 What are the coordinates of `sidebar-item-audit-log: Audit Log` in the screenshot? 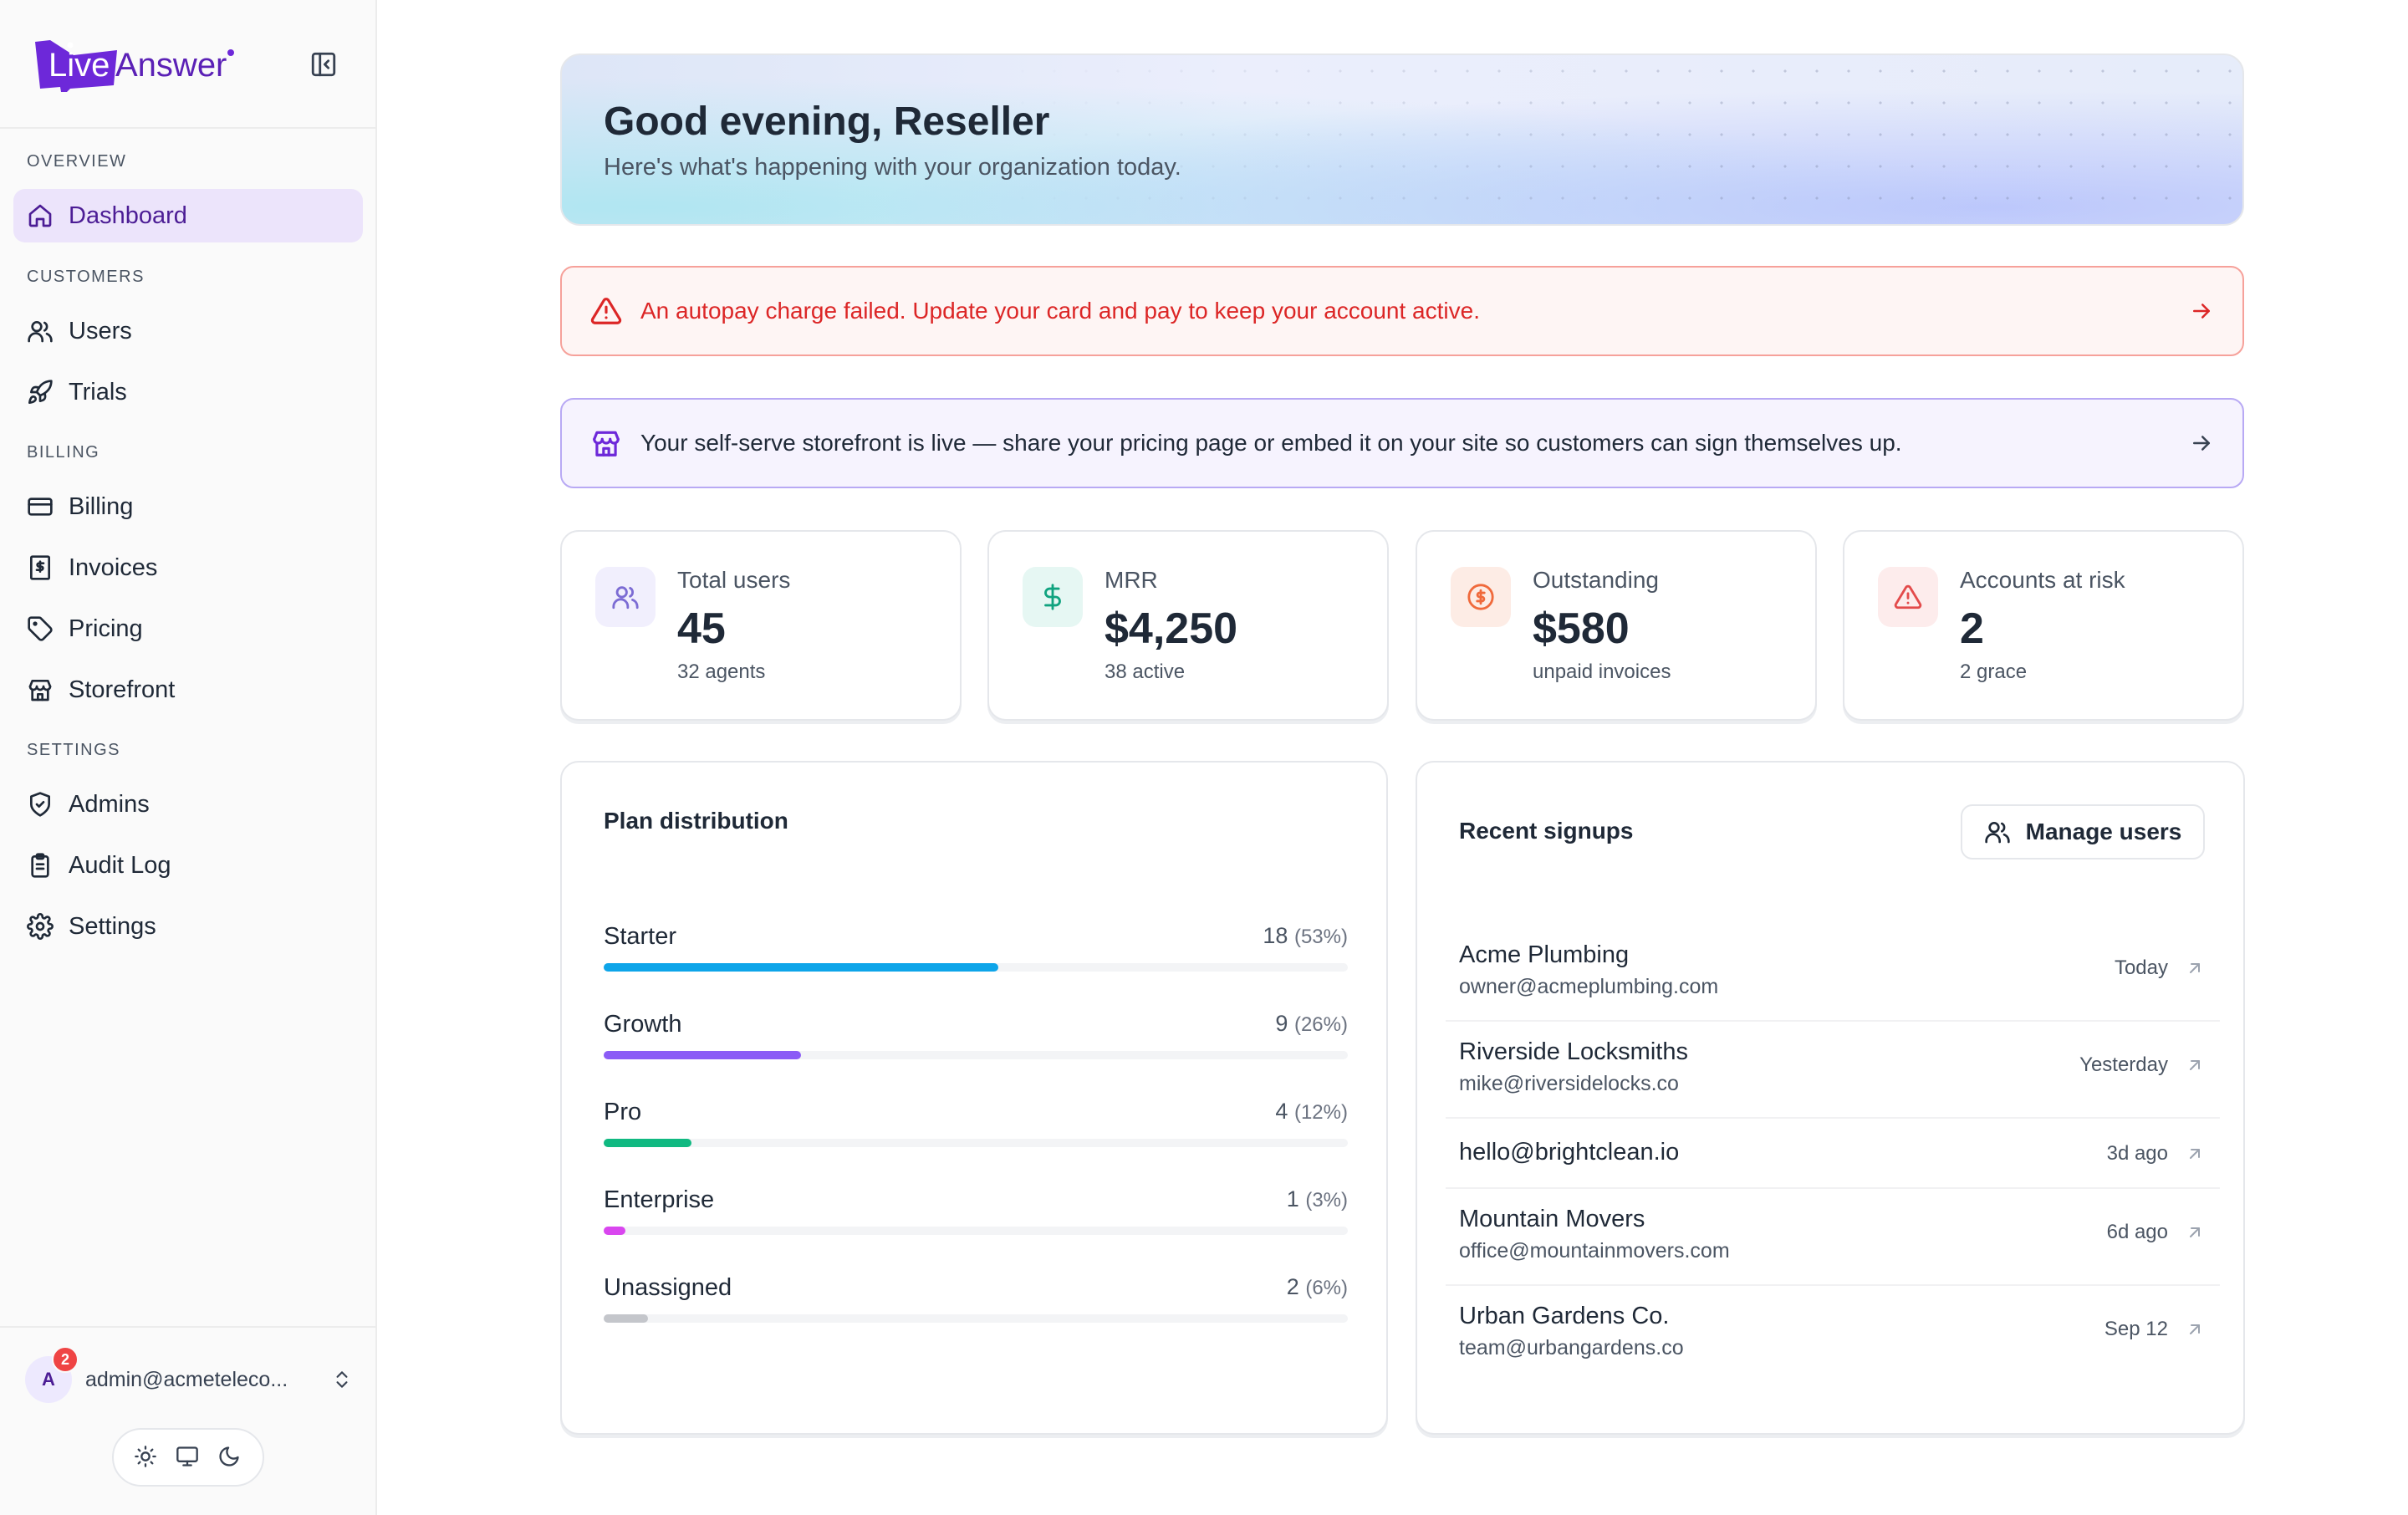 It's located at (188, 865).